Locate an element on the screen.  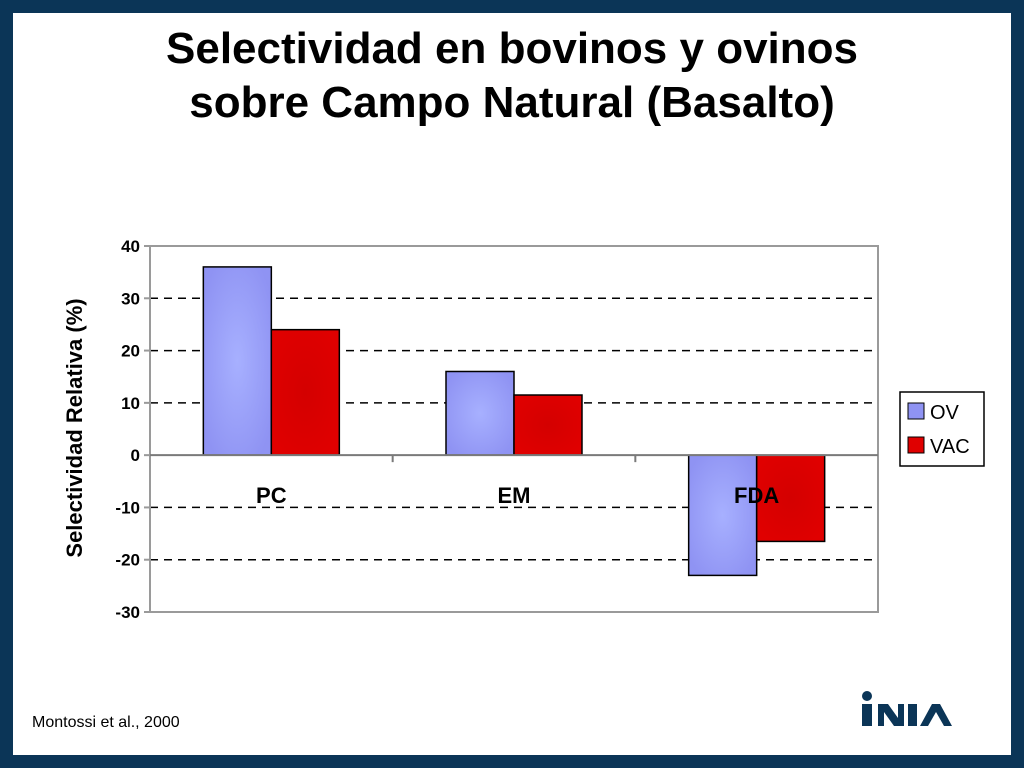
legend-label-vac: VAC is located at coordinates (950, 447).